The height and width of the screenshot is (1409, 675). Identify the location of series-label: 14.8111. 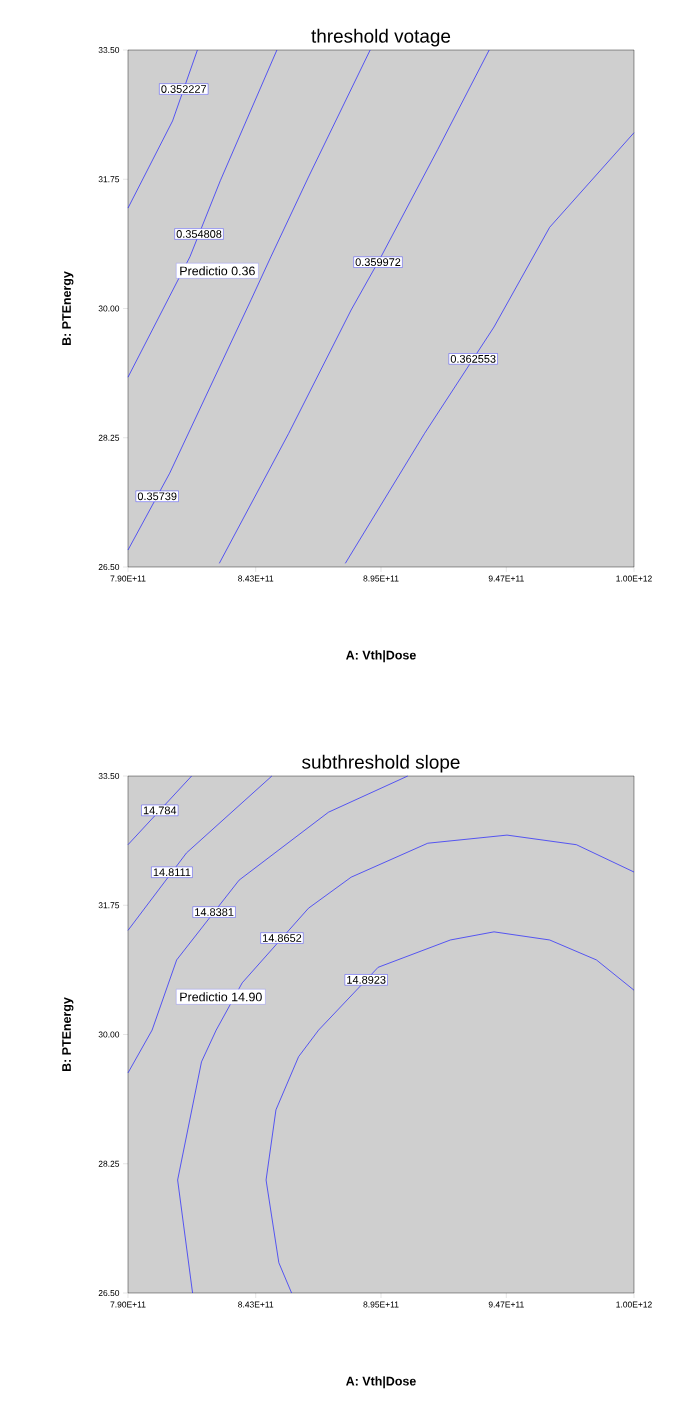
(172, 872).